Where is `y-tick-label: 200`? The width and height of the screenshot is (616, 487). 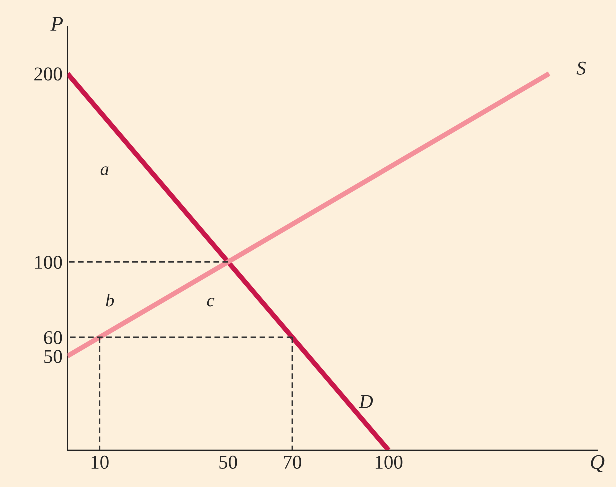
y-tick-label: 200 is located at coordinates (48, 74).